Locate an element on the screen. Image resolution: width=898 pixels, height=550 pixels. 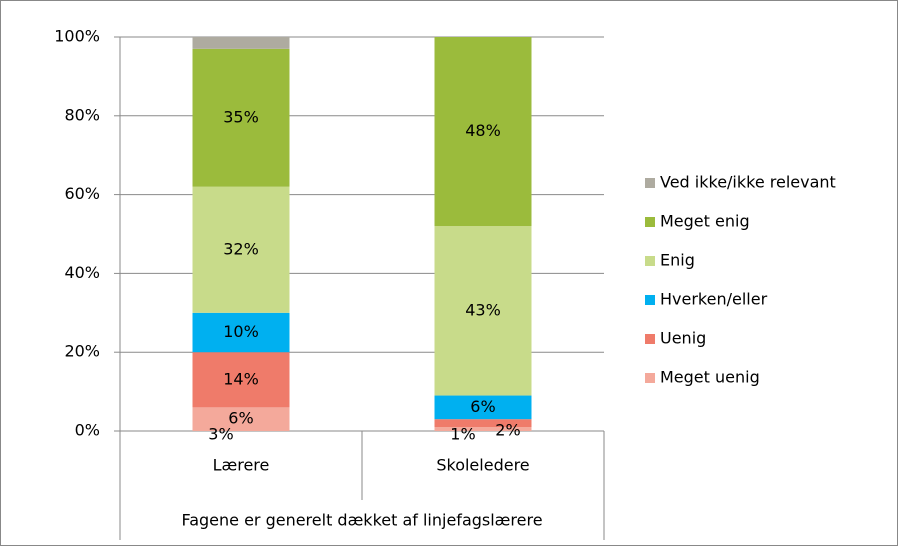
legend-label: Enig is located at coordinates (677, 260).